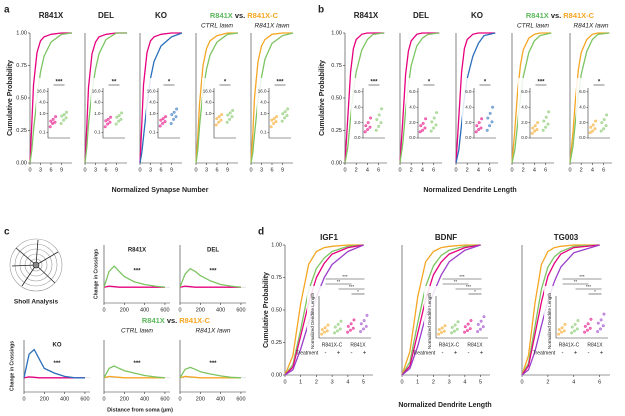 The image size is (625, 416). Describe the element at coordinates (208, 113) in the screenshot. I see `inset-tick-label: 1.0` at that location.